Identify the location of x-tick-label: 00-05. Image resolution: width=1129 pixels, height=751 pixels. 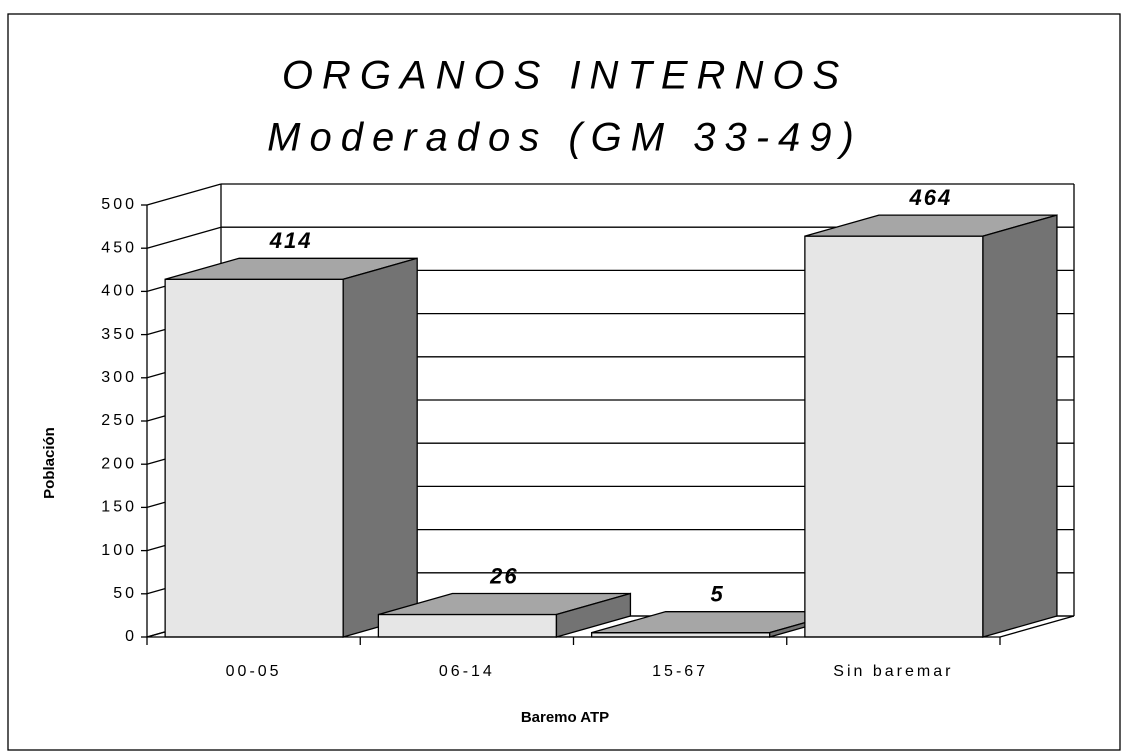
(254, 671).